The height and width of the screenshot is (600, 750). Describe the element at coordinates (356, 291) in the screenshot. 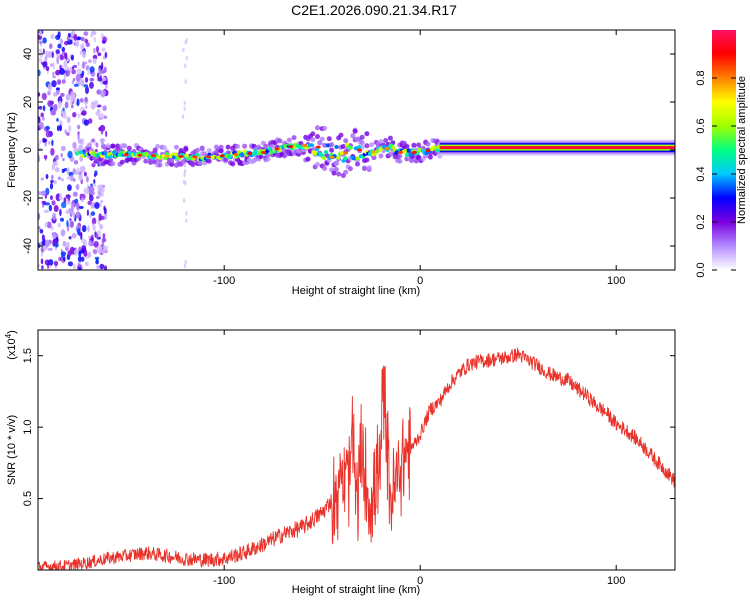

I see `spectrogram-x-axis-label: Height of straight line (km)` at that location.